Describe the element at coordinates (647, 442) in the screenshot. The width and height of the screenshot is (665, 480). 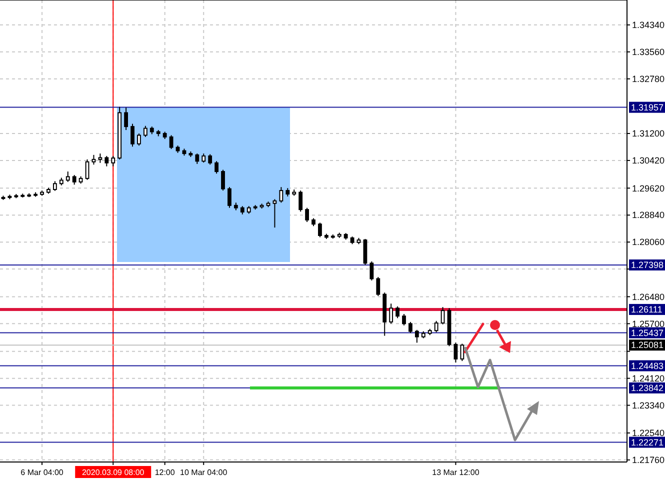
I see `ref-line-label: 1.22271` at that location.